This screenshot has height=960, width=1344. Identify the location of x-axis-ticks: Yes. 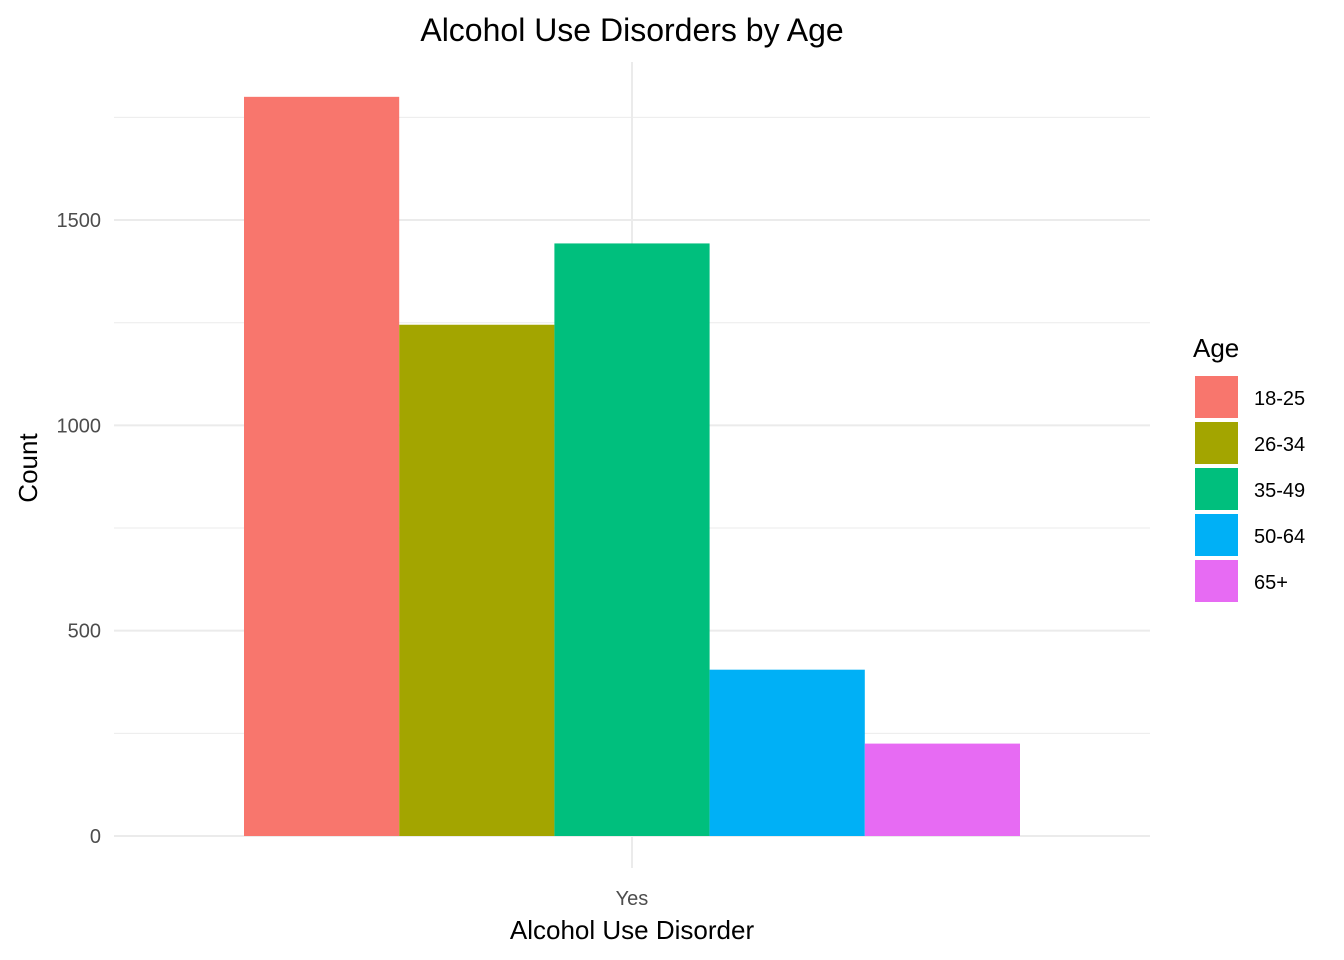
(632, 899).